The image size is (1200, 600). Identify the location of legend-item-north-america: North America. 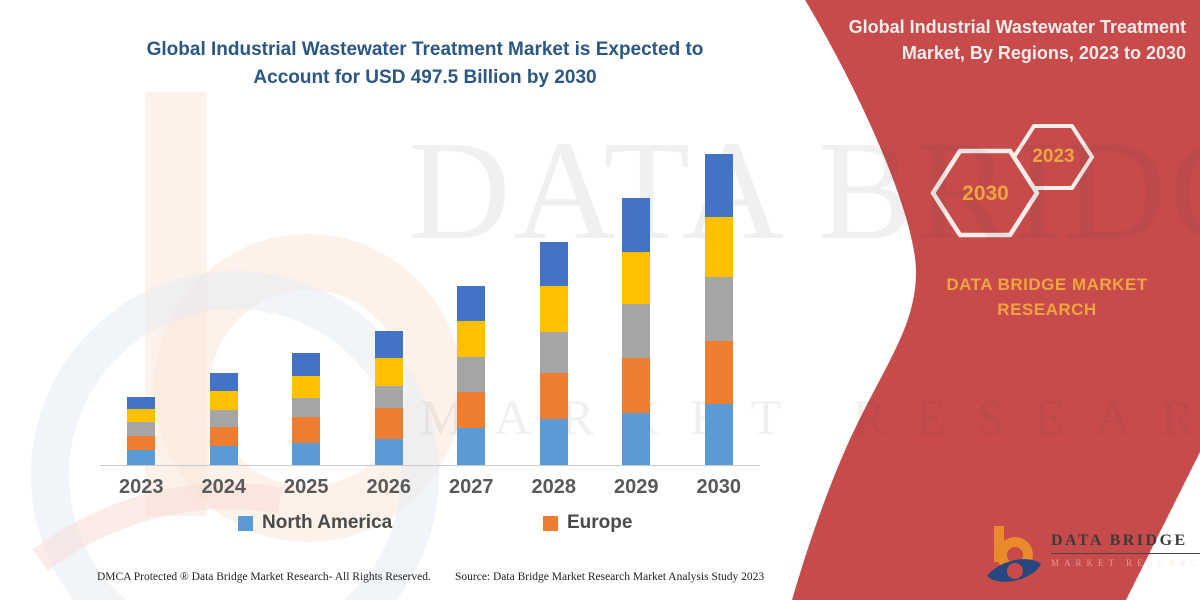
(315, 523).